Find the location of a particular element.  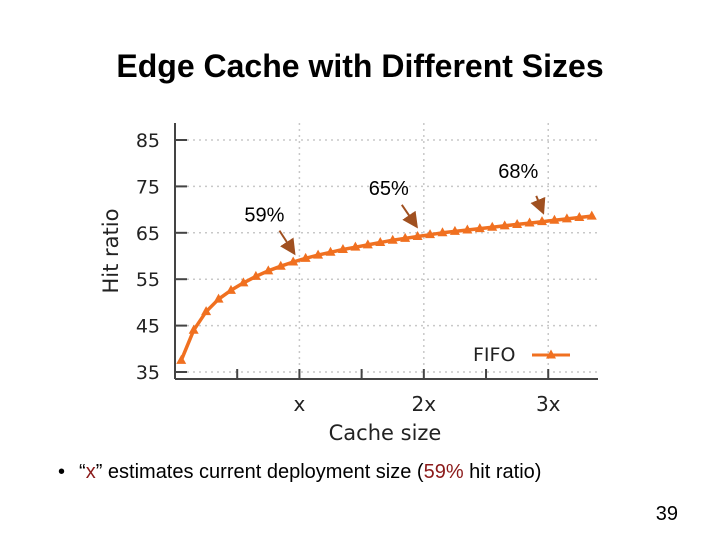

x-tick-label: 2x is located at coordinates (424, 404).